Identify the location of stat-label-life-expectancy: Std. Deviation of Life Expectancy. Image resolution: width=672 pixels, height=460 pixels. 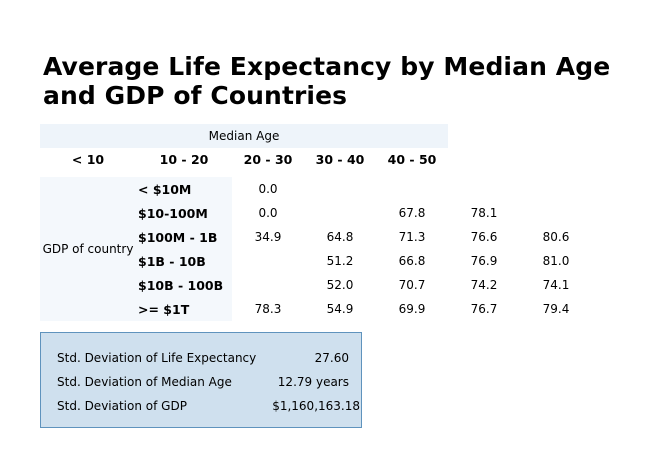
(157, 358).